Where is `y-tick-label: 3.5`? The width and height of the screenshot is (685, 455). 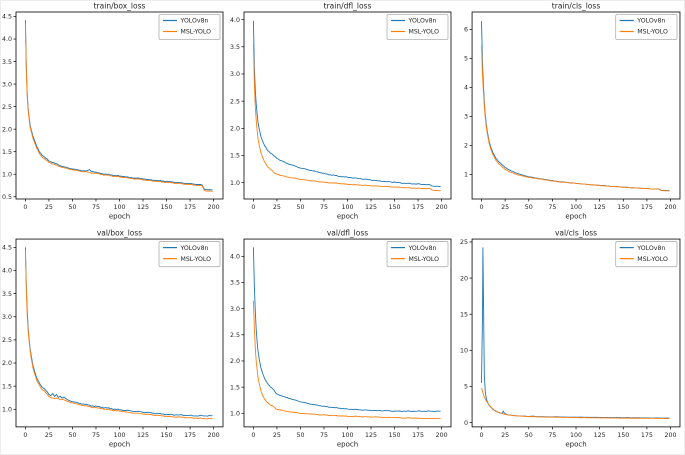
y-tick-label: 3.5 is located at coordinates (7, 294).